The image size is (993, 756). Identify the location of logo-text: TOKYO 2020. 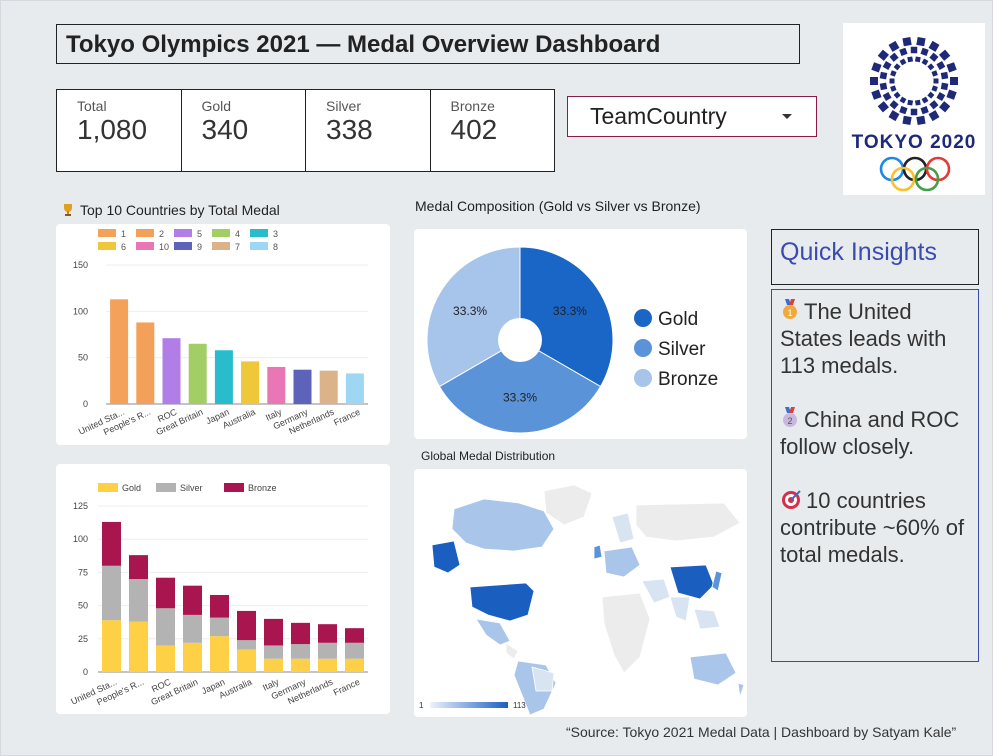
(914, 142).